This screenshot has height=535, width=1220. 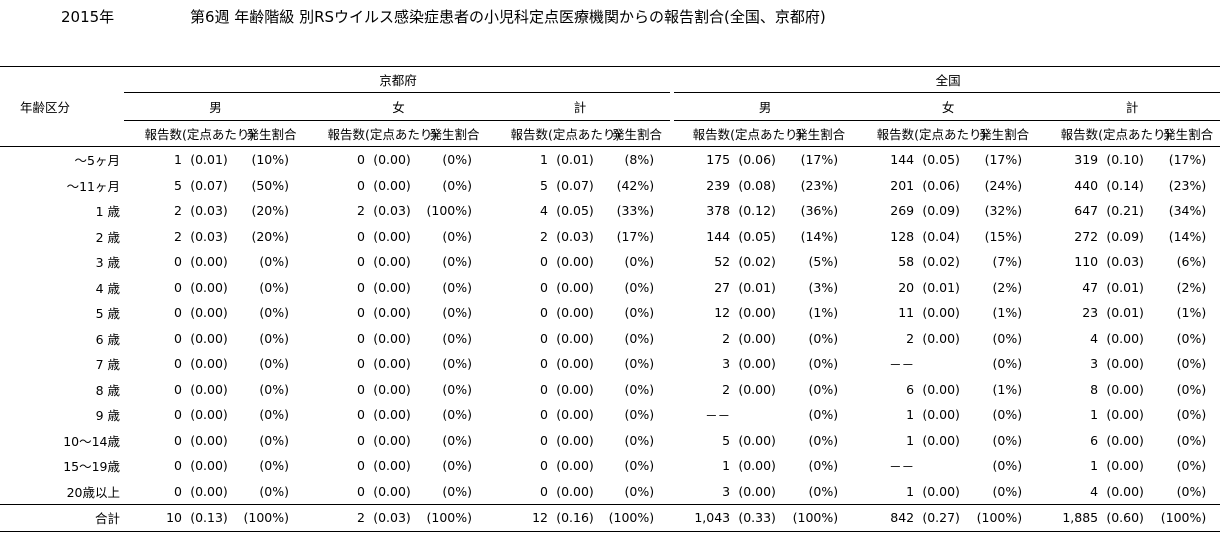 I want to click on report-count: 4, so click(x=1094, y=338).